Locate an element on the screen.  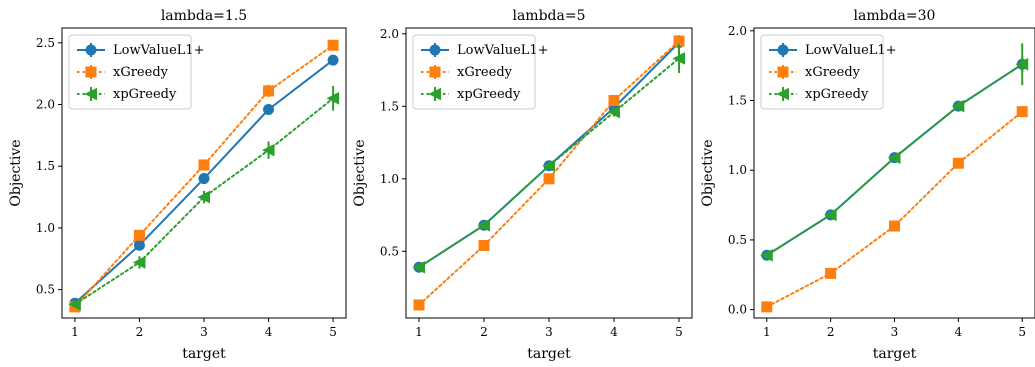
legend-label: xGreedy is located at coordinates (485, 72).